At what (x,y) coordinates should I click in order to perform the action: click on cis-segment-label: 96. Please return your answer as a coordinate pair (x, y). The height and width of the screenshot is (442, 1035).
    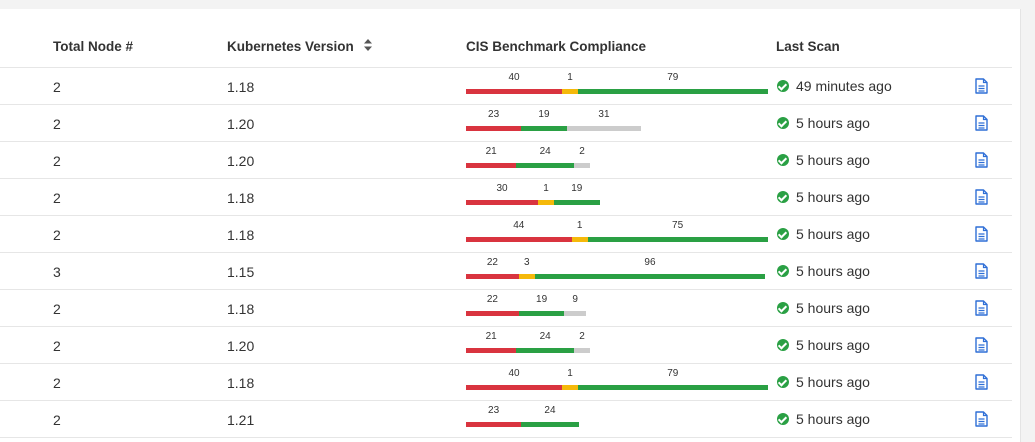
    Looking at the image, I should click on (650, 262).